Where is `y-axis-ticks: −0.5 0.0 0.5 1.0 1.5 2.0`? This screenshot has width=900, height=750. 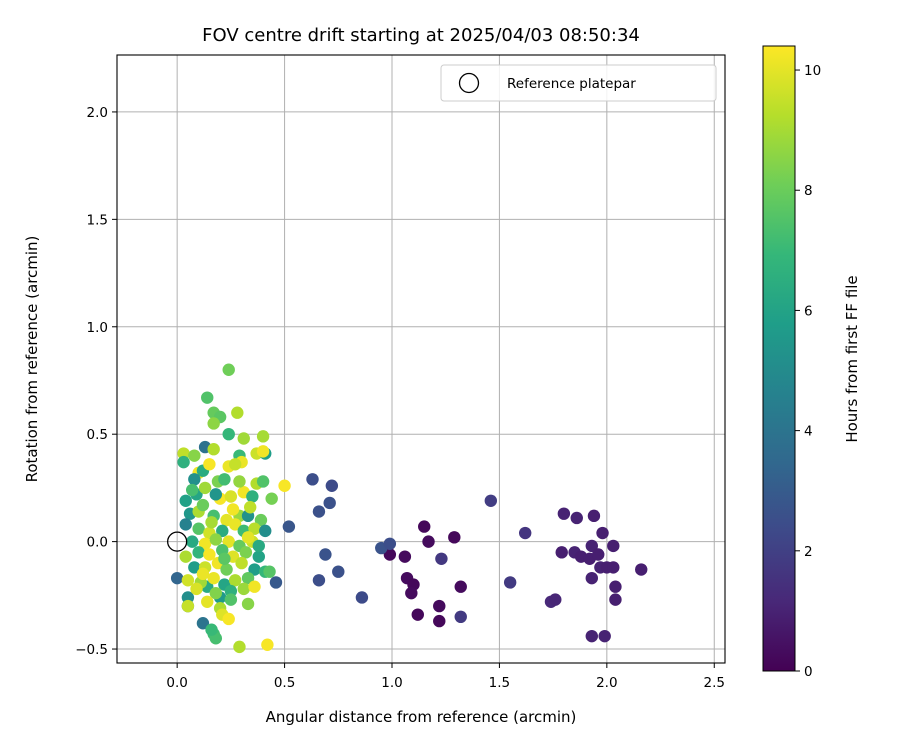 y-axis-ticks: −0.5 0.0 0.5 1.0 1.5 2.0 is located at coordinates (96, 381).